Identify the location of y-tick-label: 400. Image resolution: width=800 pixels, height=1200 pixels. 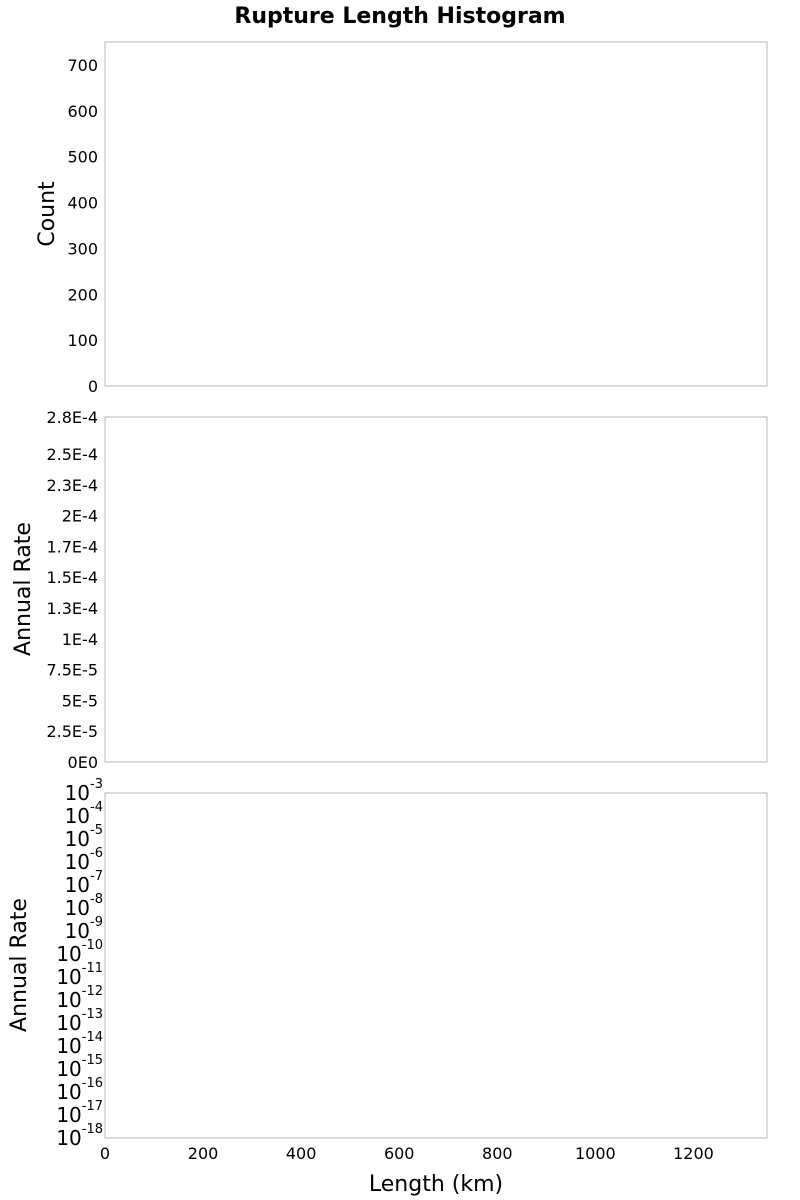
(82, 203).